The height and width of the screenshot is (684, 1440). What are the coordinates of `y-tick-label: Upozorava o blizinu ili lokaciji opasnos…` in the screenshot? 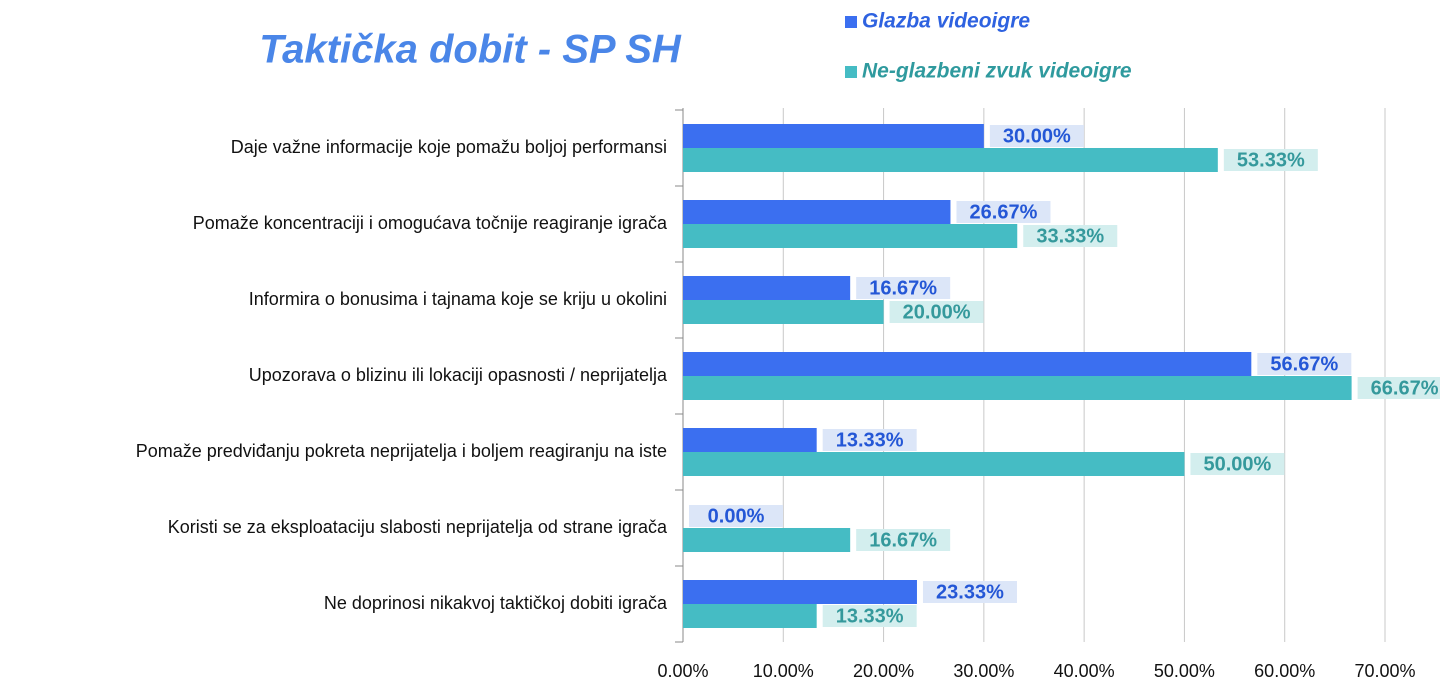 It's located at (458, 375).